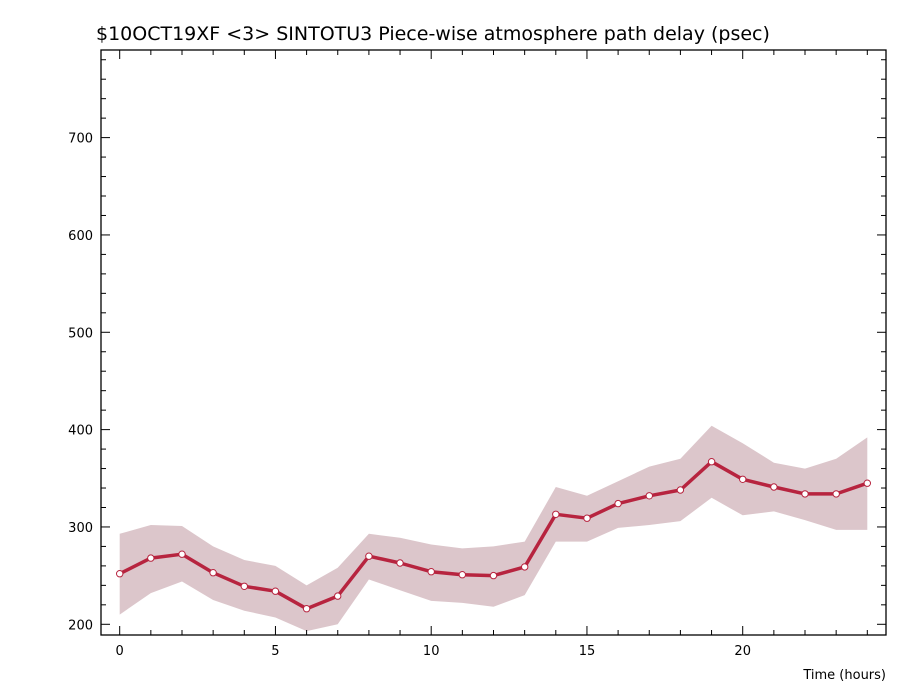 This screenshot has height=687, width=905. I want to click on y-tick-label: 600, so click(80, 236).